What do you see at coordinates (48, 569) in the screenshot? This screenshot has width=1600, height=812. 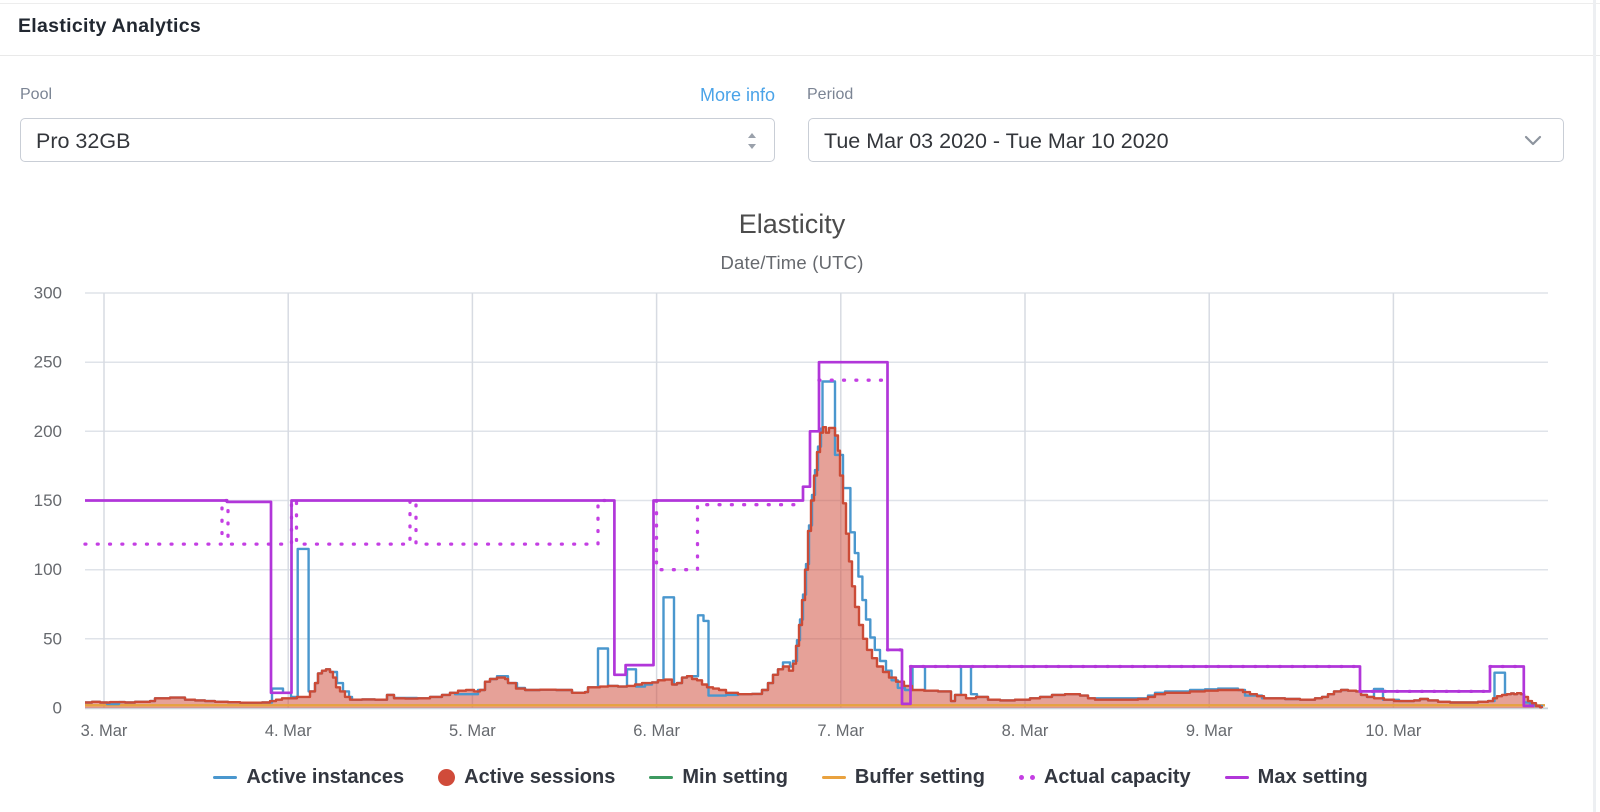 I see `svg-text: 100` at bounding box center [48, 569].